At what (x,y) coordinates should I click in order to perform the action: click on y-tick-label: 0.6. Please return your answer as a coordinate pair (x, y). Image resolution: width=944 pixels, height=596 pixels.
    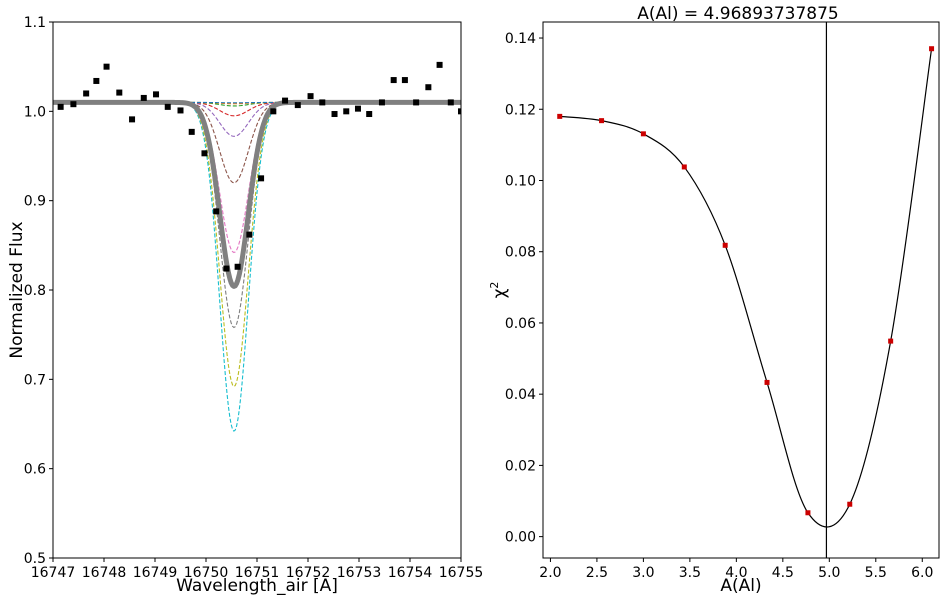
    Looking at the image, I should click on (35, 470).